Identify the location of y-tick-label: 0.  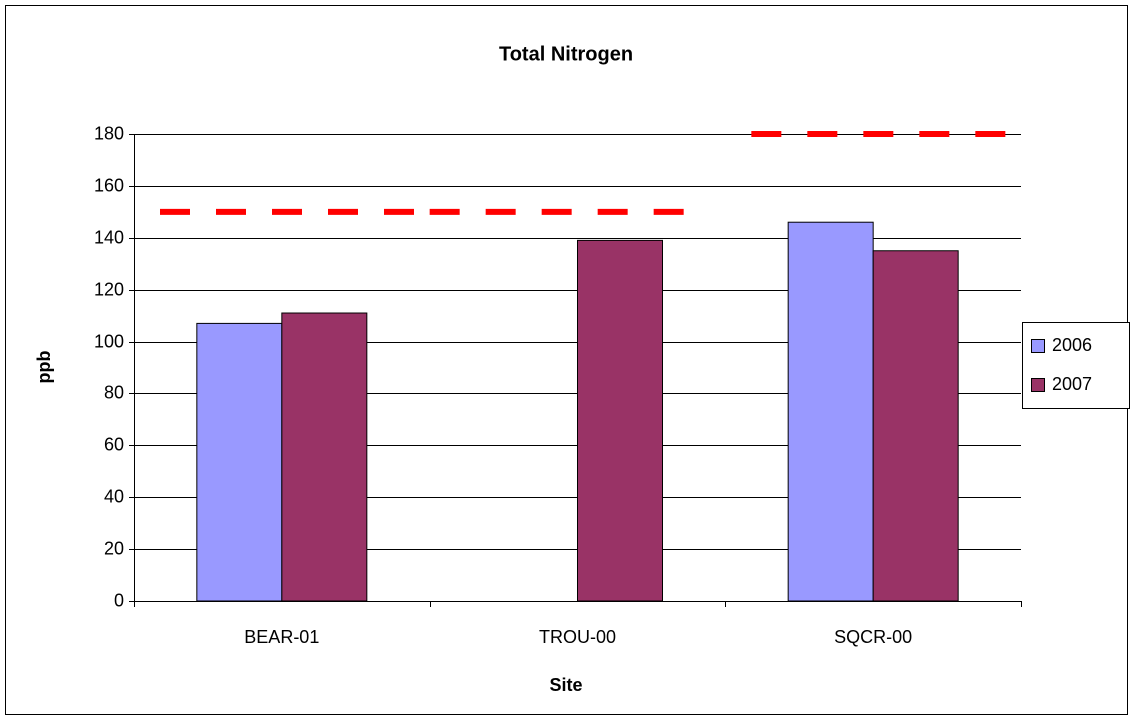
(119, 600).